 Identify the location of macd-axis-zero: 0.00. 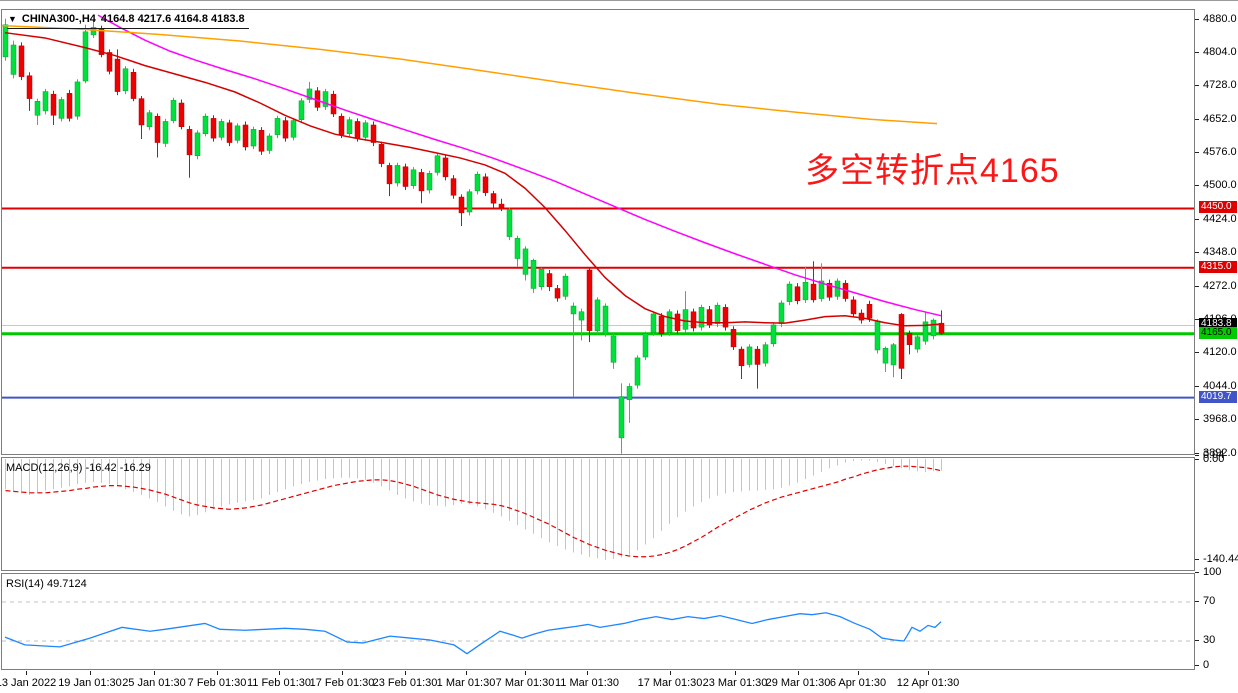
(1214, 459).